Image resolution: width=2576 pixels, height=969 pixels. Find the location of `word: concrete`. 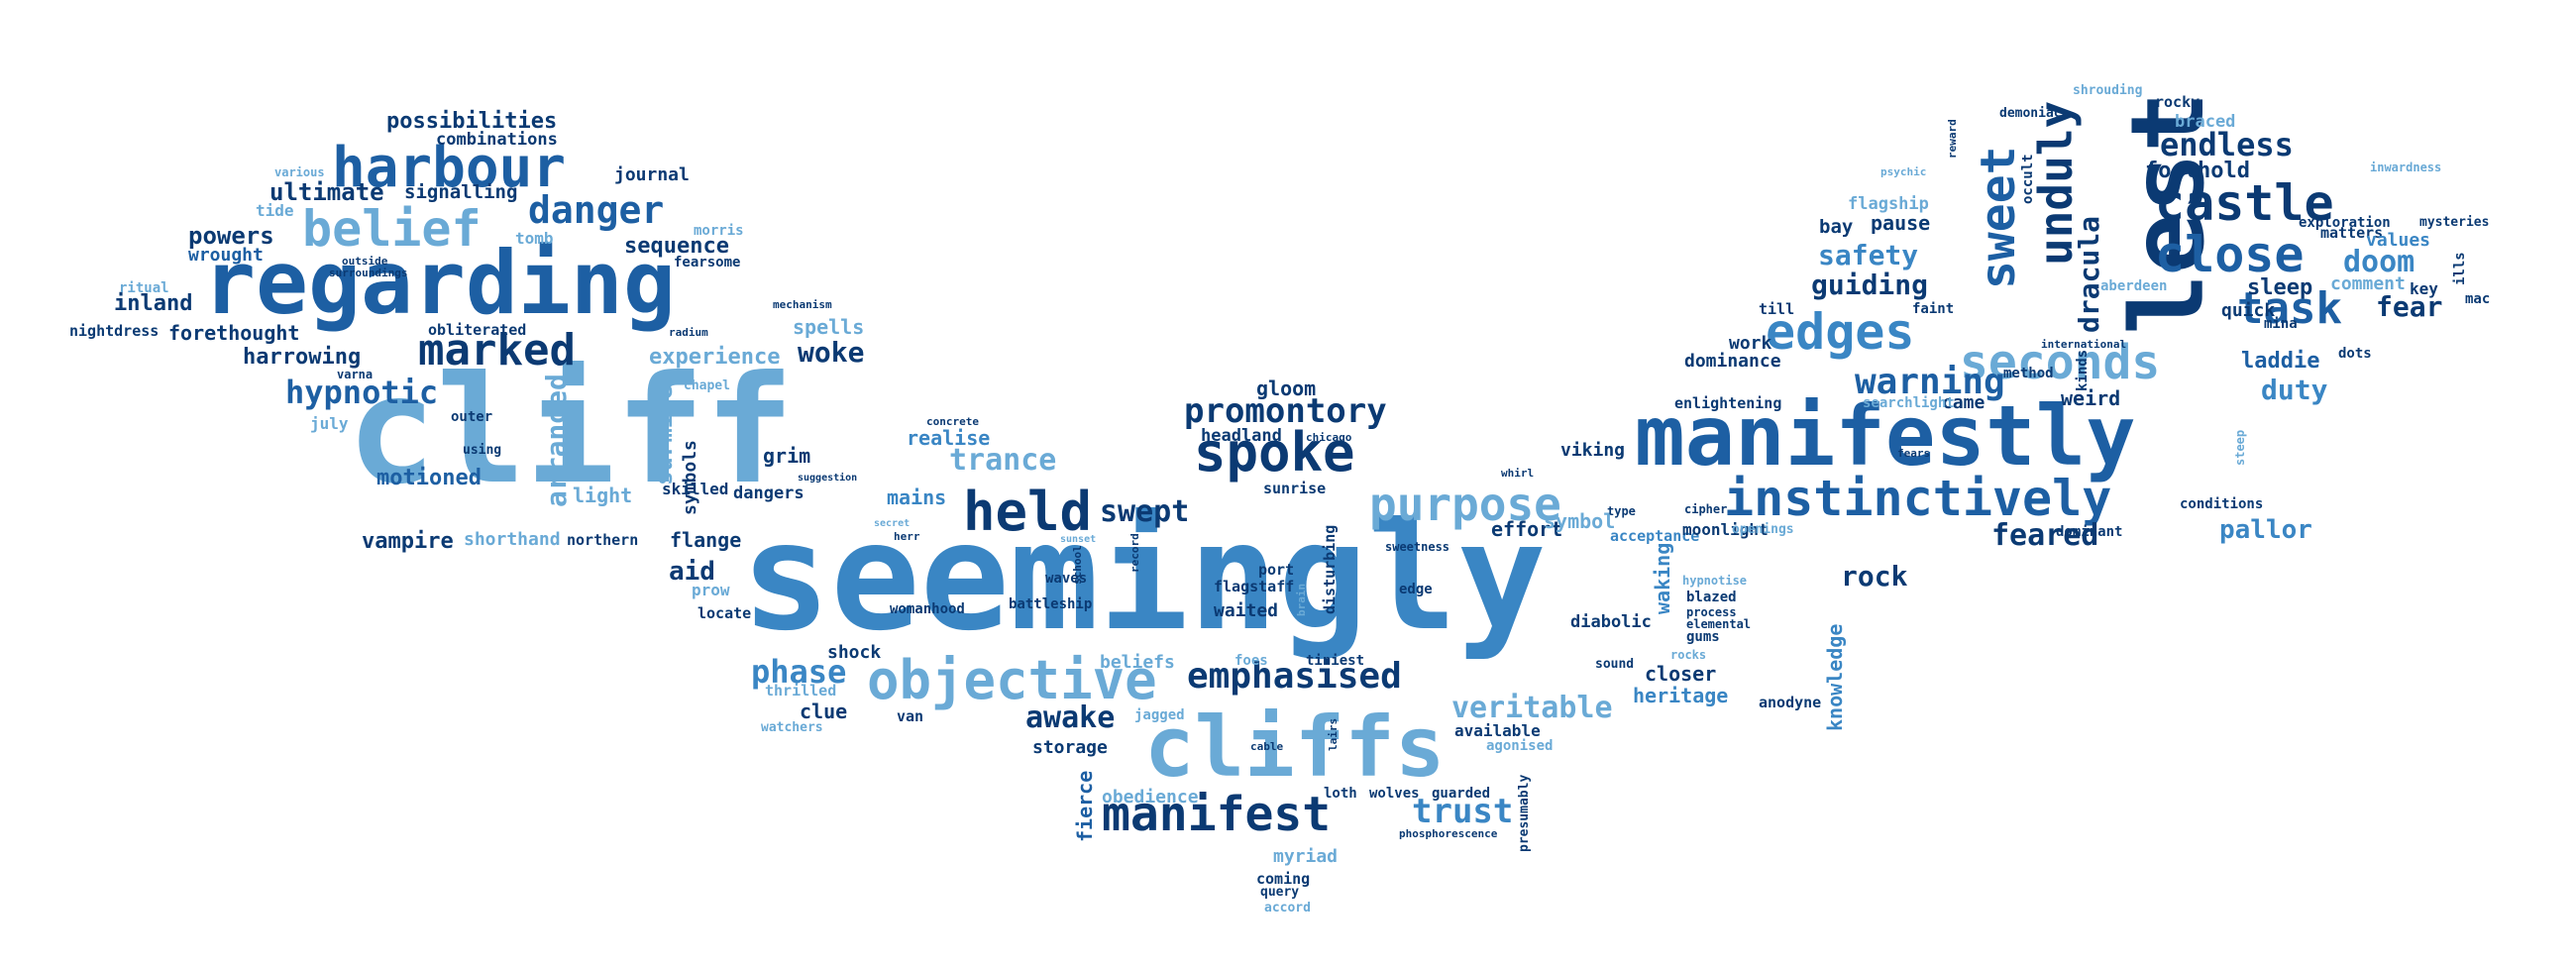

word: concrete is located at coordinates (953, 422).